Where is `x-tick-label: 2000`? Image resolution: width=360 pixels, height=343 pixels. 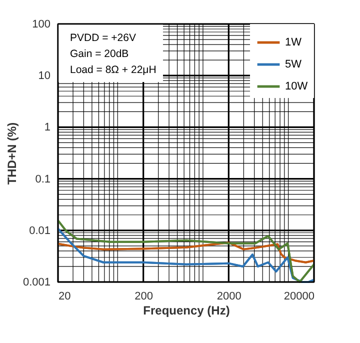 x-tick-label: 2000 is located at coordinates (229, 296).